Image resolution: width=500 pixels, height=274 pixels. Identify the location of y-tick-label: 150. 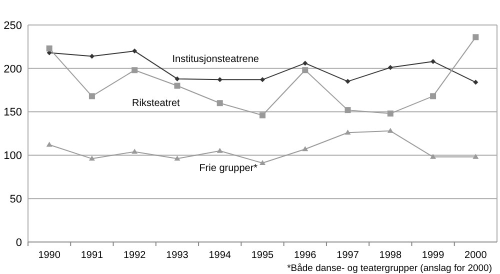
(13, 112).